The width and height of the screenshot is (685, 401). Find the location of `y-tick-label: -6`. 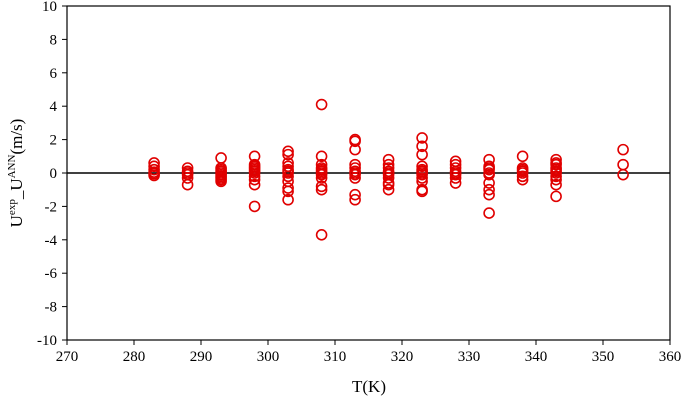

y-tick-label: -6 is located at coordinates (51, 274).